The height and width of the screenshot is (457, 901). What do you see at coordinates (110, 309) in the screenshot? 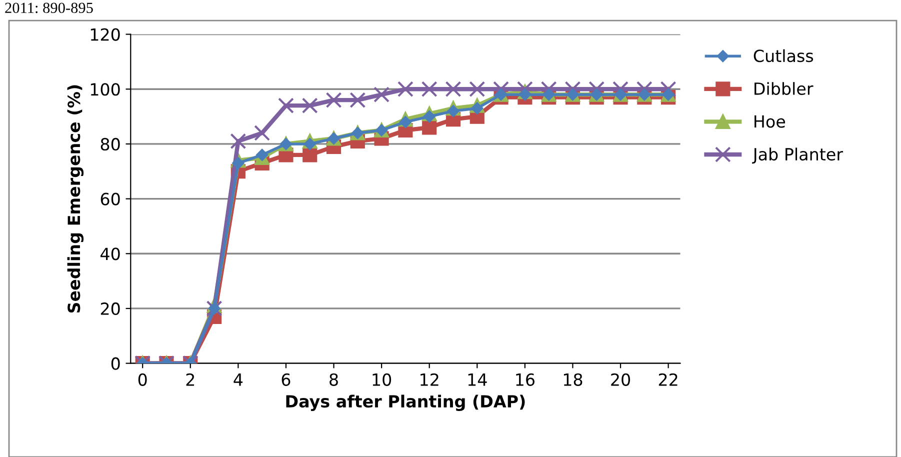
I see `y-tick-label: 20` at bounding box center [110, 309].